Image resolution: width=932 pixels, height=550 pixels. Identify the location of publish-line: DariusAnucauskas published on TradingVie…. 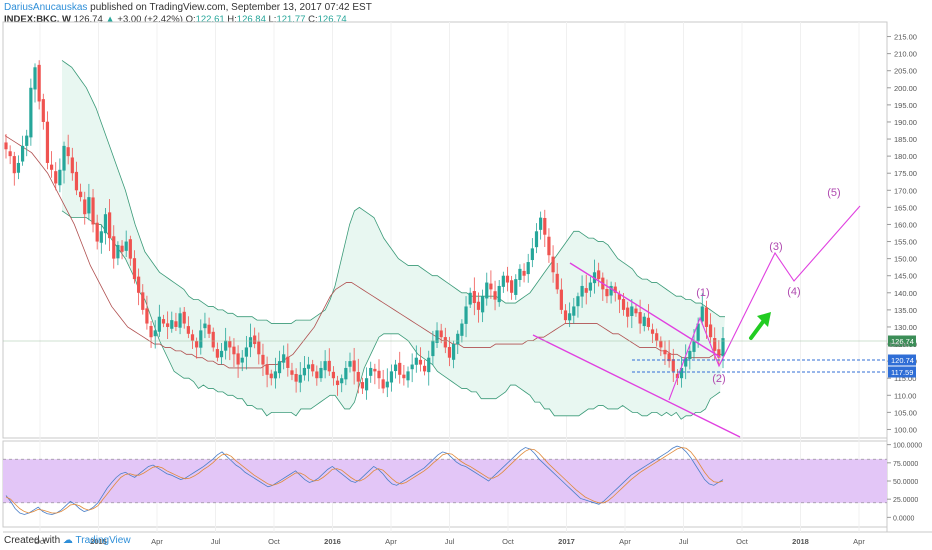
(188, 7).